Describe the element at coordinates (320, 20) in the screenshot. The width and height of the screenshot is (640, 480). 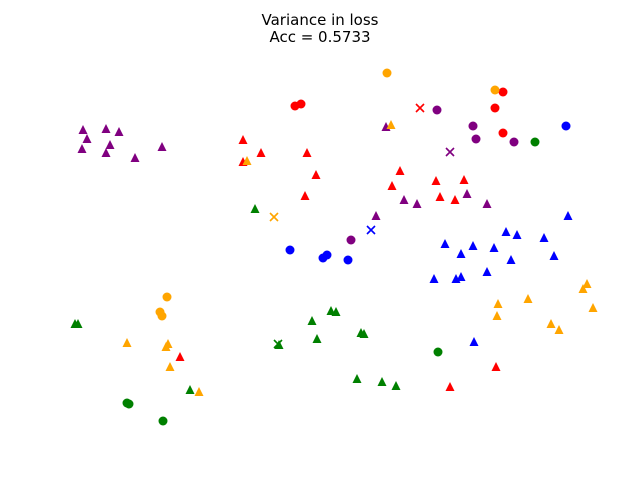
I see `chart-title: Variance in loss` at that location.